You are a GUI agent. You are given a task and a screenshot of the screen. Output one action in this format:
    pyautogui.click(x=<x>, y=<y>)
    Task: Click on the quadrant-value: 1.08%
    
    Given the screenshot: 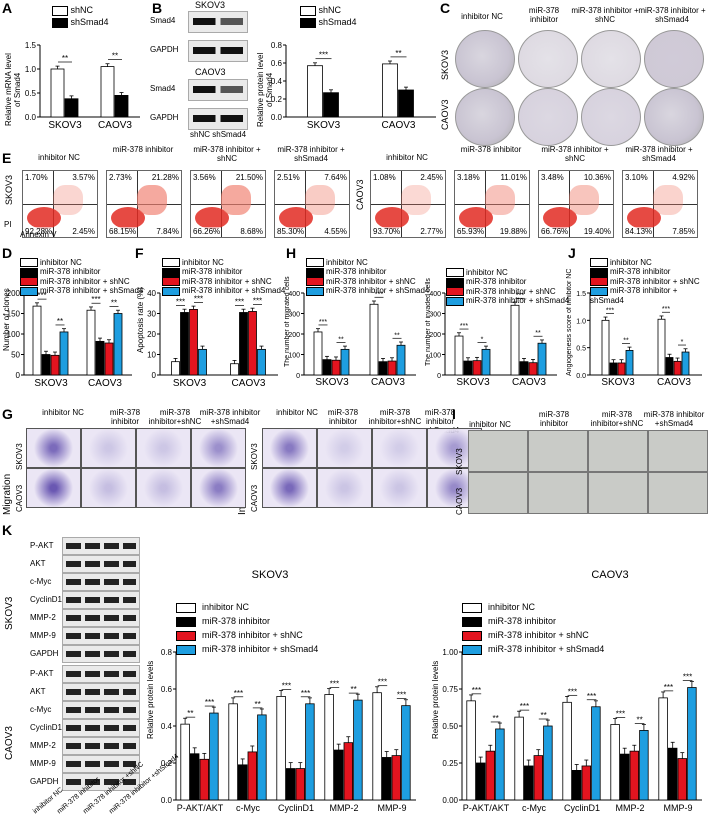 What is the action you would take?
    pyautogui.click(x=384, y=177)
    